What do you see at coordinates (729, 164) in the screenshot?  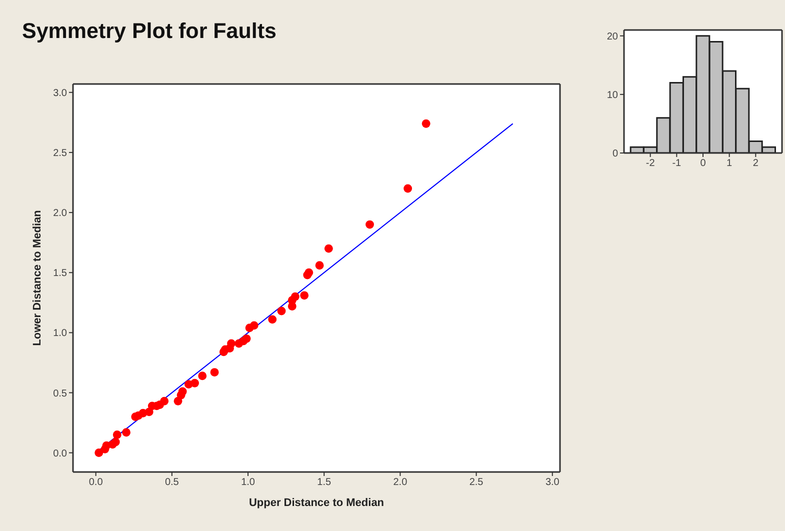 I see `x-tick-label: 1` at bounding box center [729, 164].